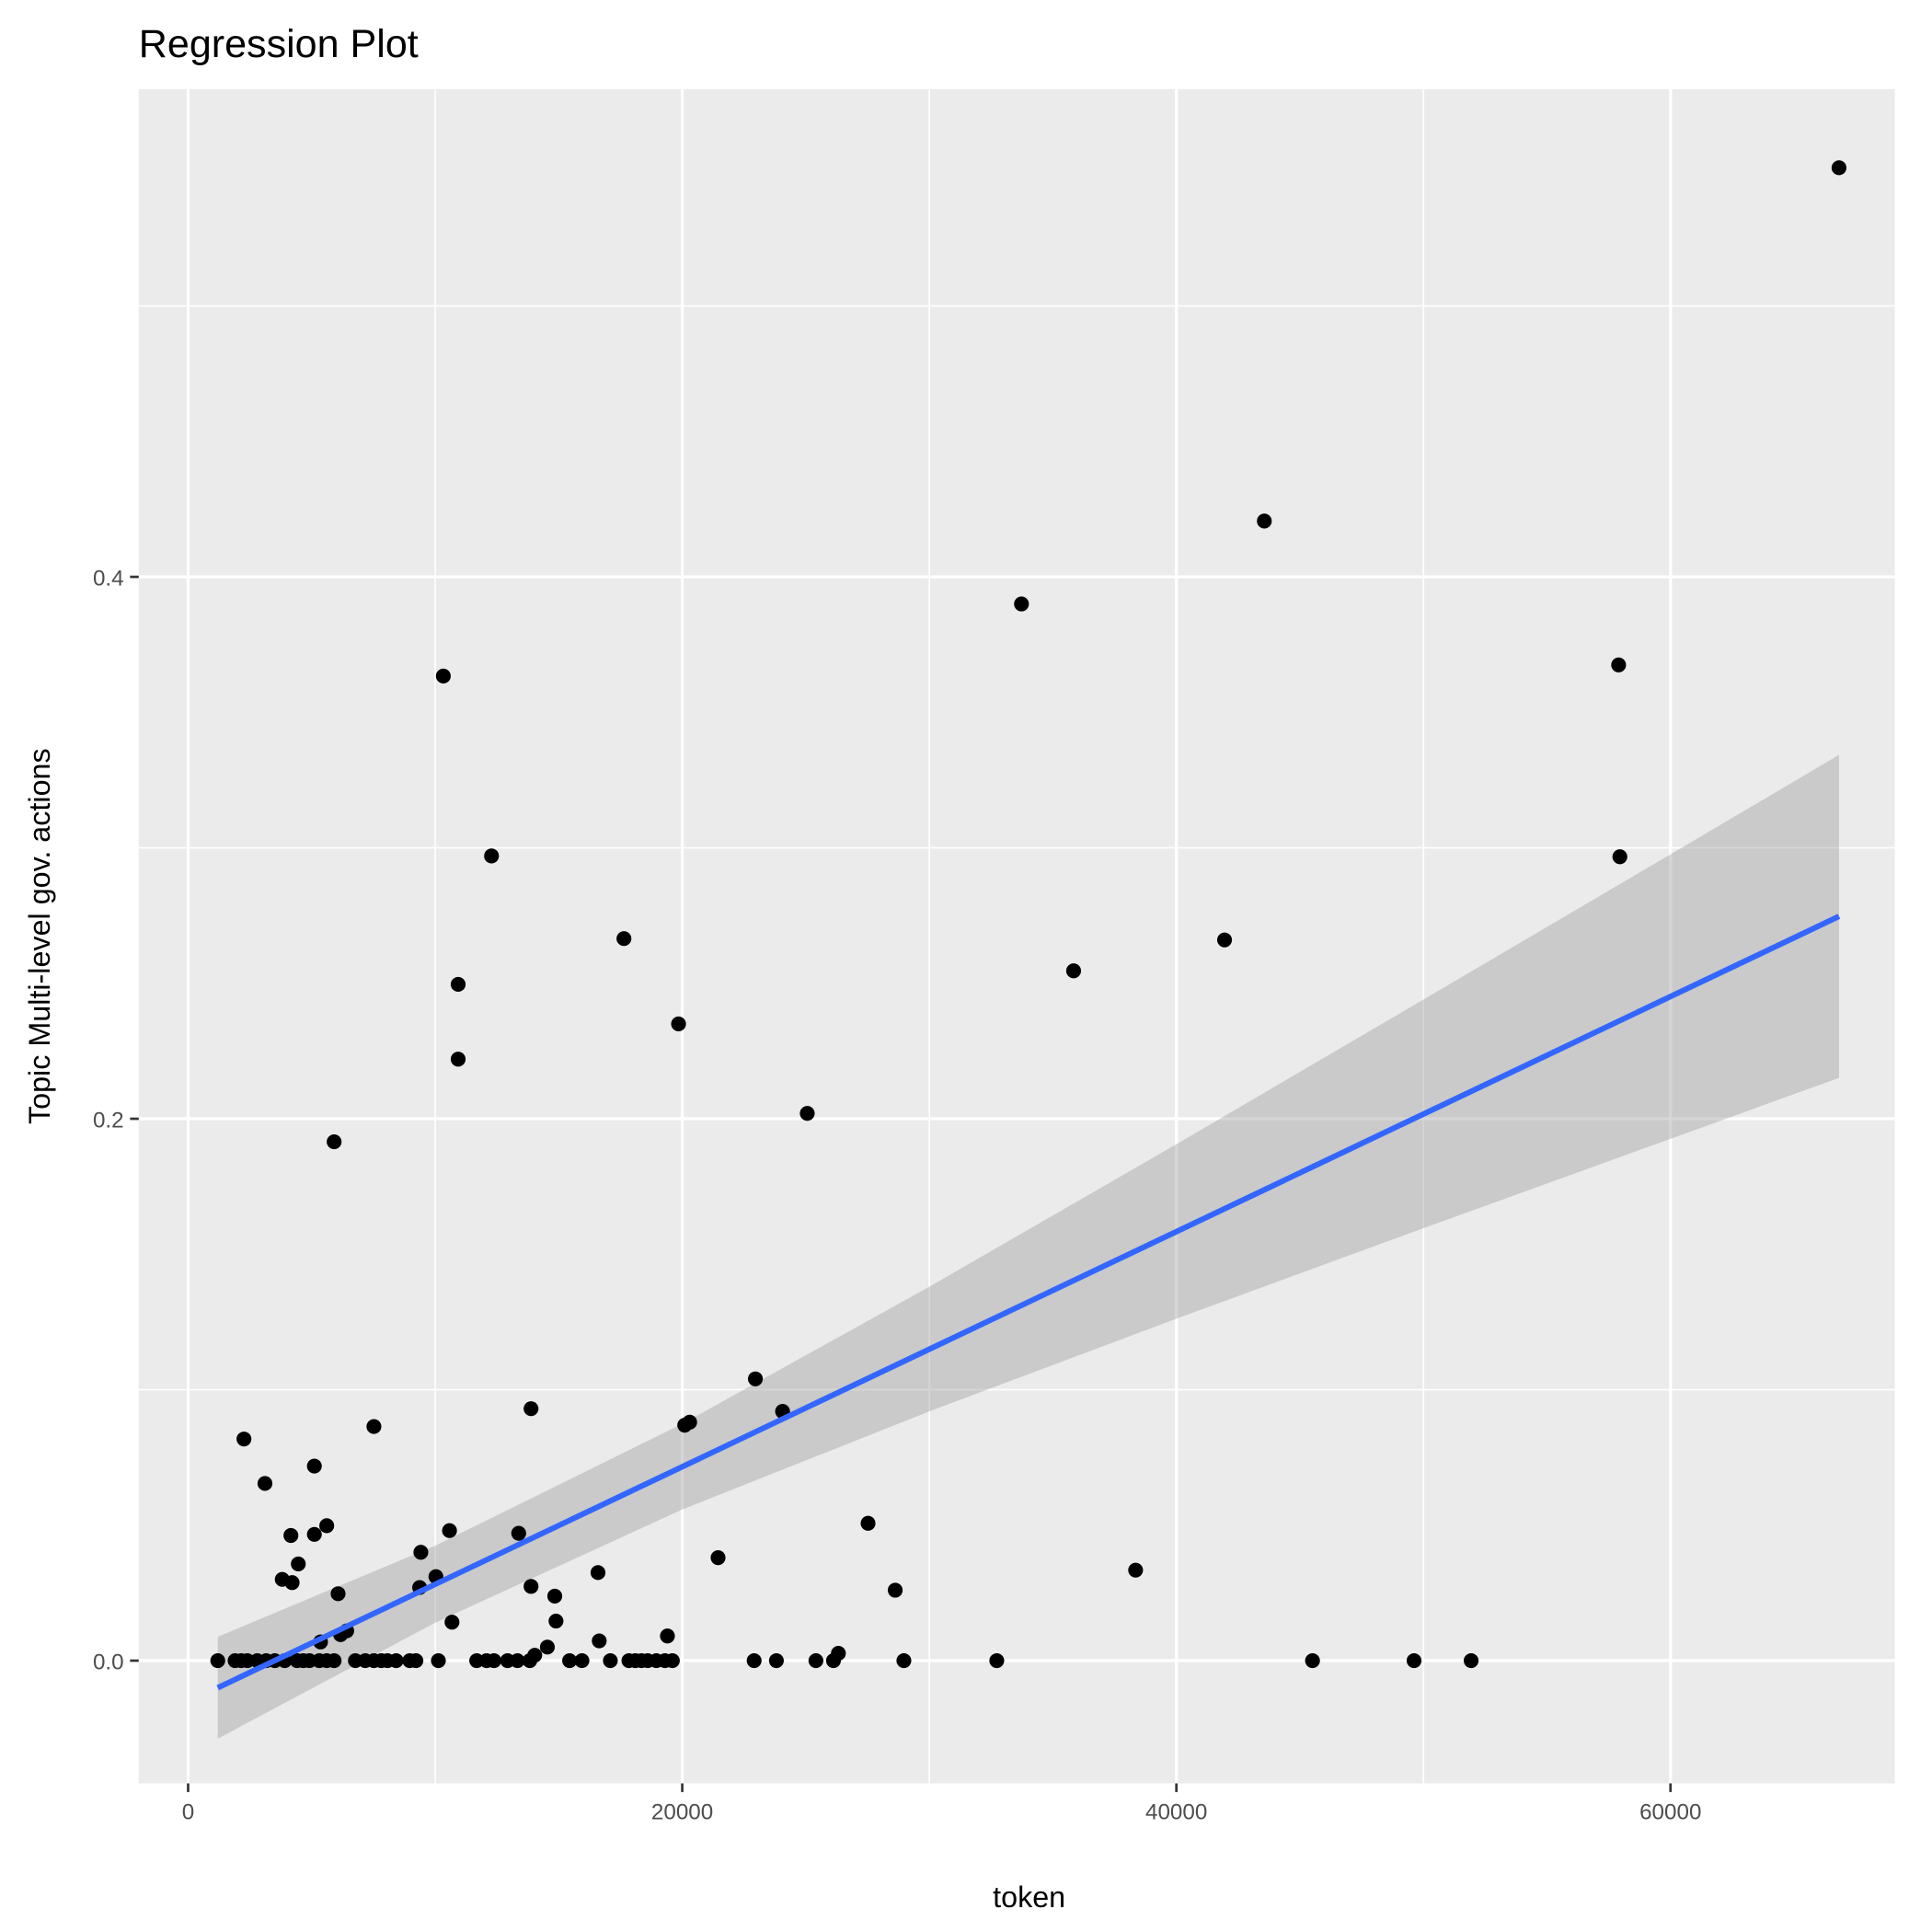 Image resolution: width=1932 pixels, height=1932 pixels. Describe the element at coordinates (279, 44) in the screenshot. I see `chart-title: Regression Plot` at that location.